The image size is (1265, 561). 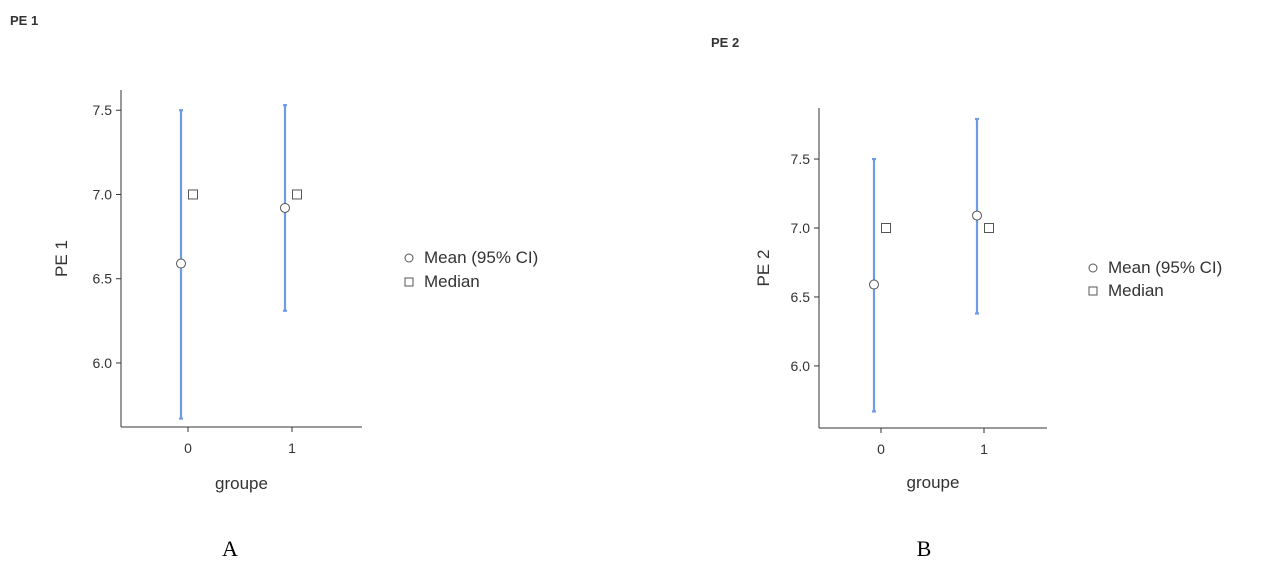 I want to click on y-axis-title: PE 2, so click(x=763, y=268).